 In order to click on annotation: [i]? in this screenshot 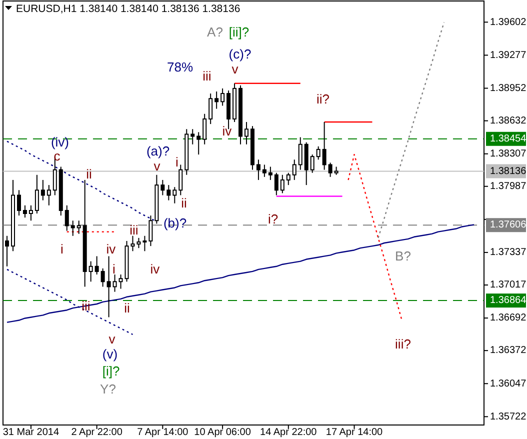, I will do `click(111, 370)`.